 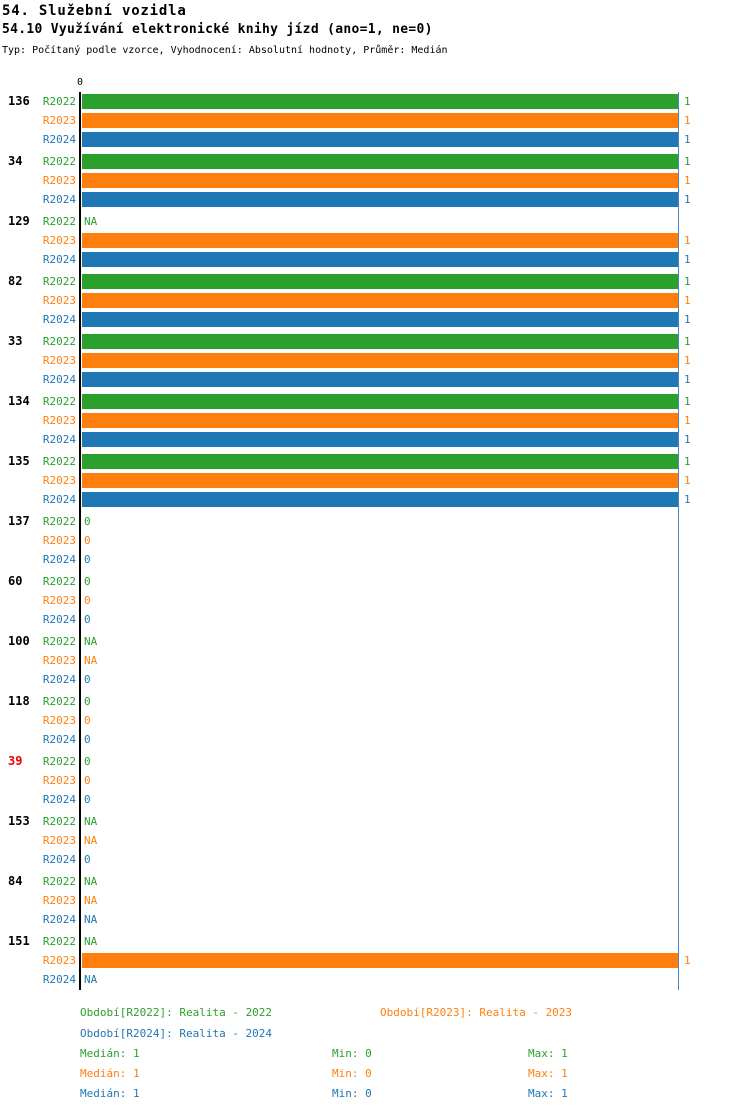 I want to click on bar-group-135: 135 R2022 1 R2023 1 R2024 1, so click(x=375, y=482).